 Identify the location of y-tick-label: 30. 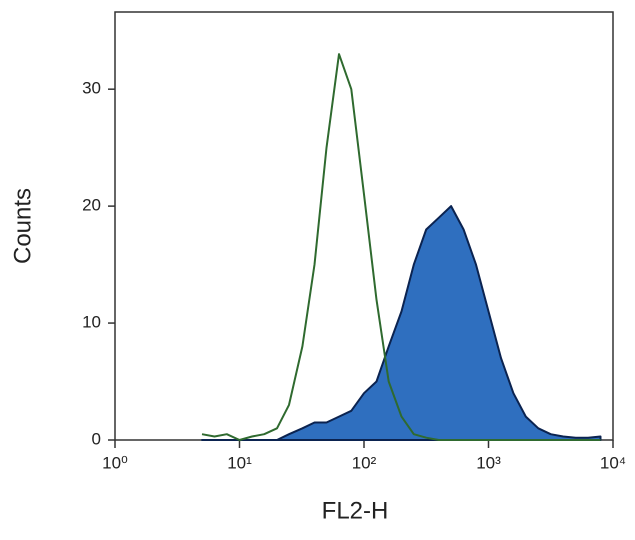
(91, 88).